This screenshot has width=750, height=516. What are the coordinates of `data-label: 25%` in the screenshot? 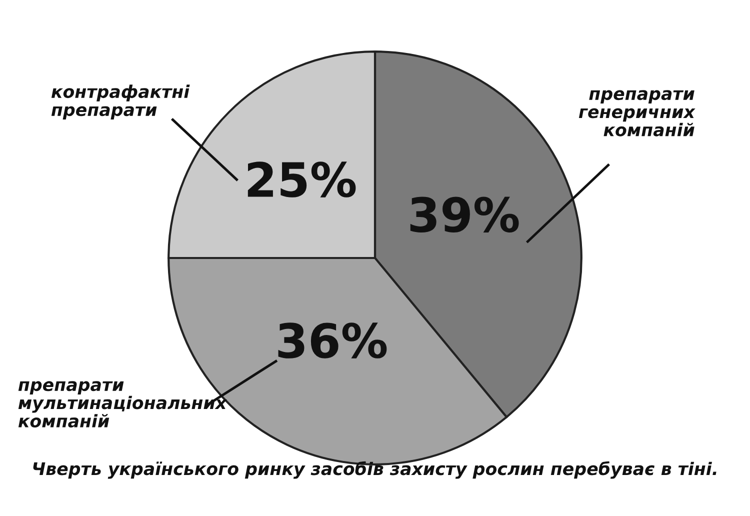 It's located at (302, 180).